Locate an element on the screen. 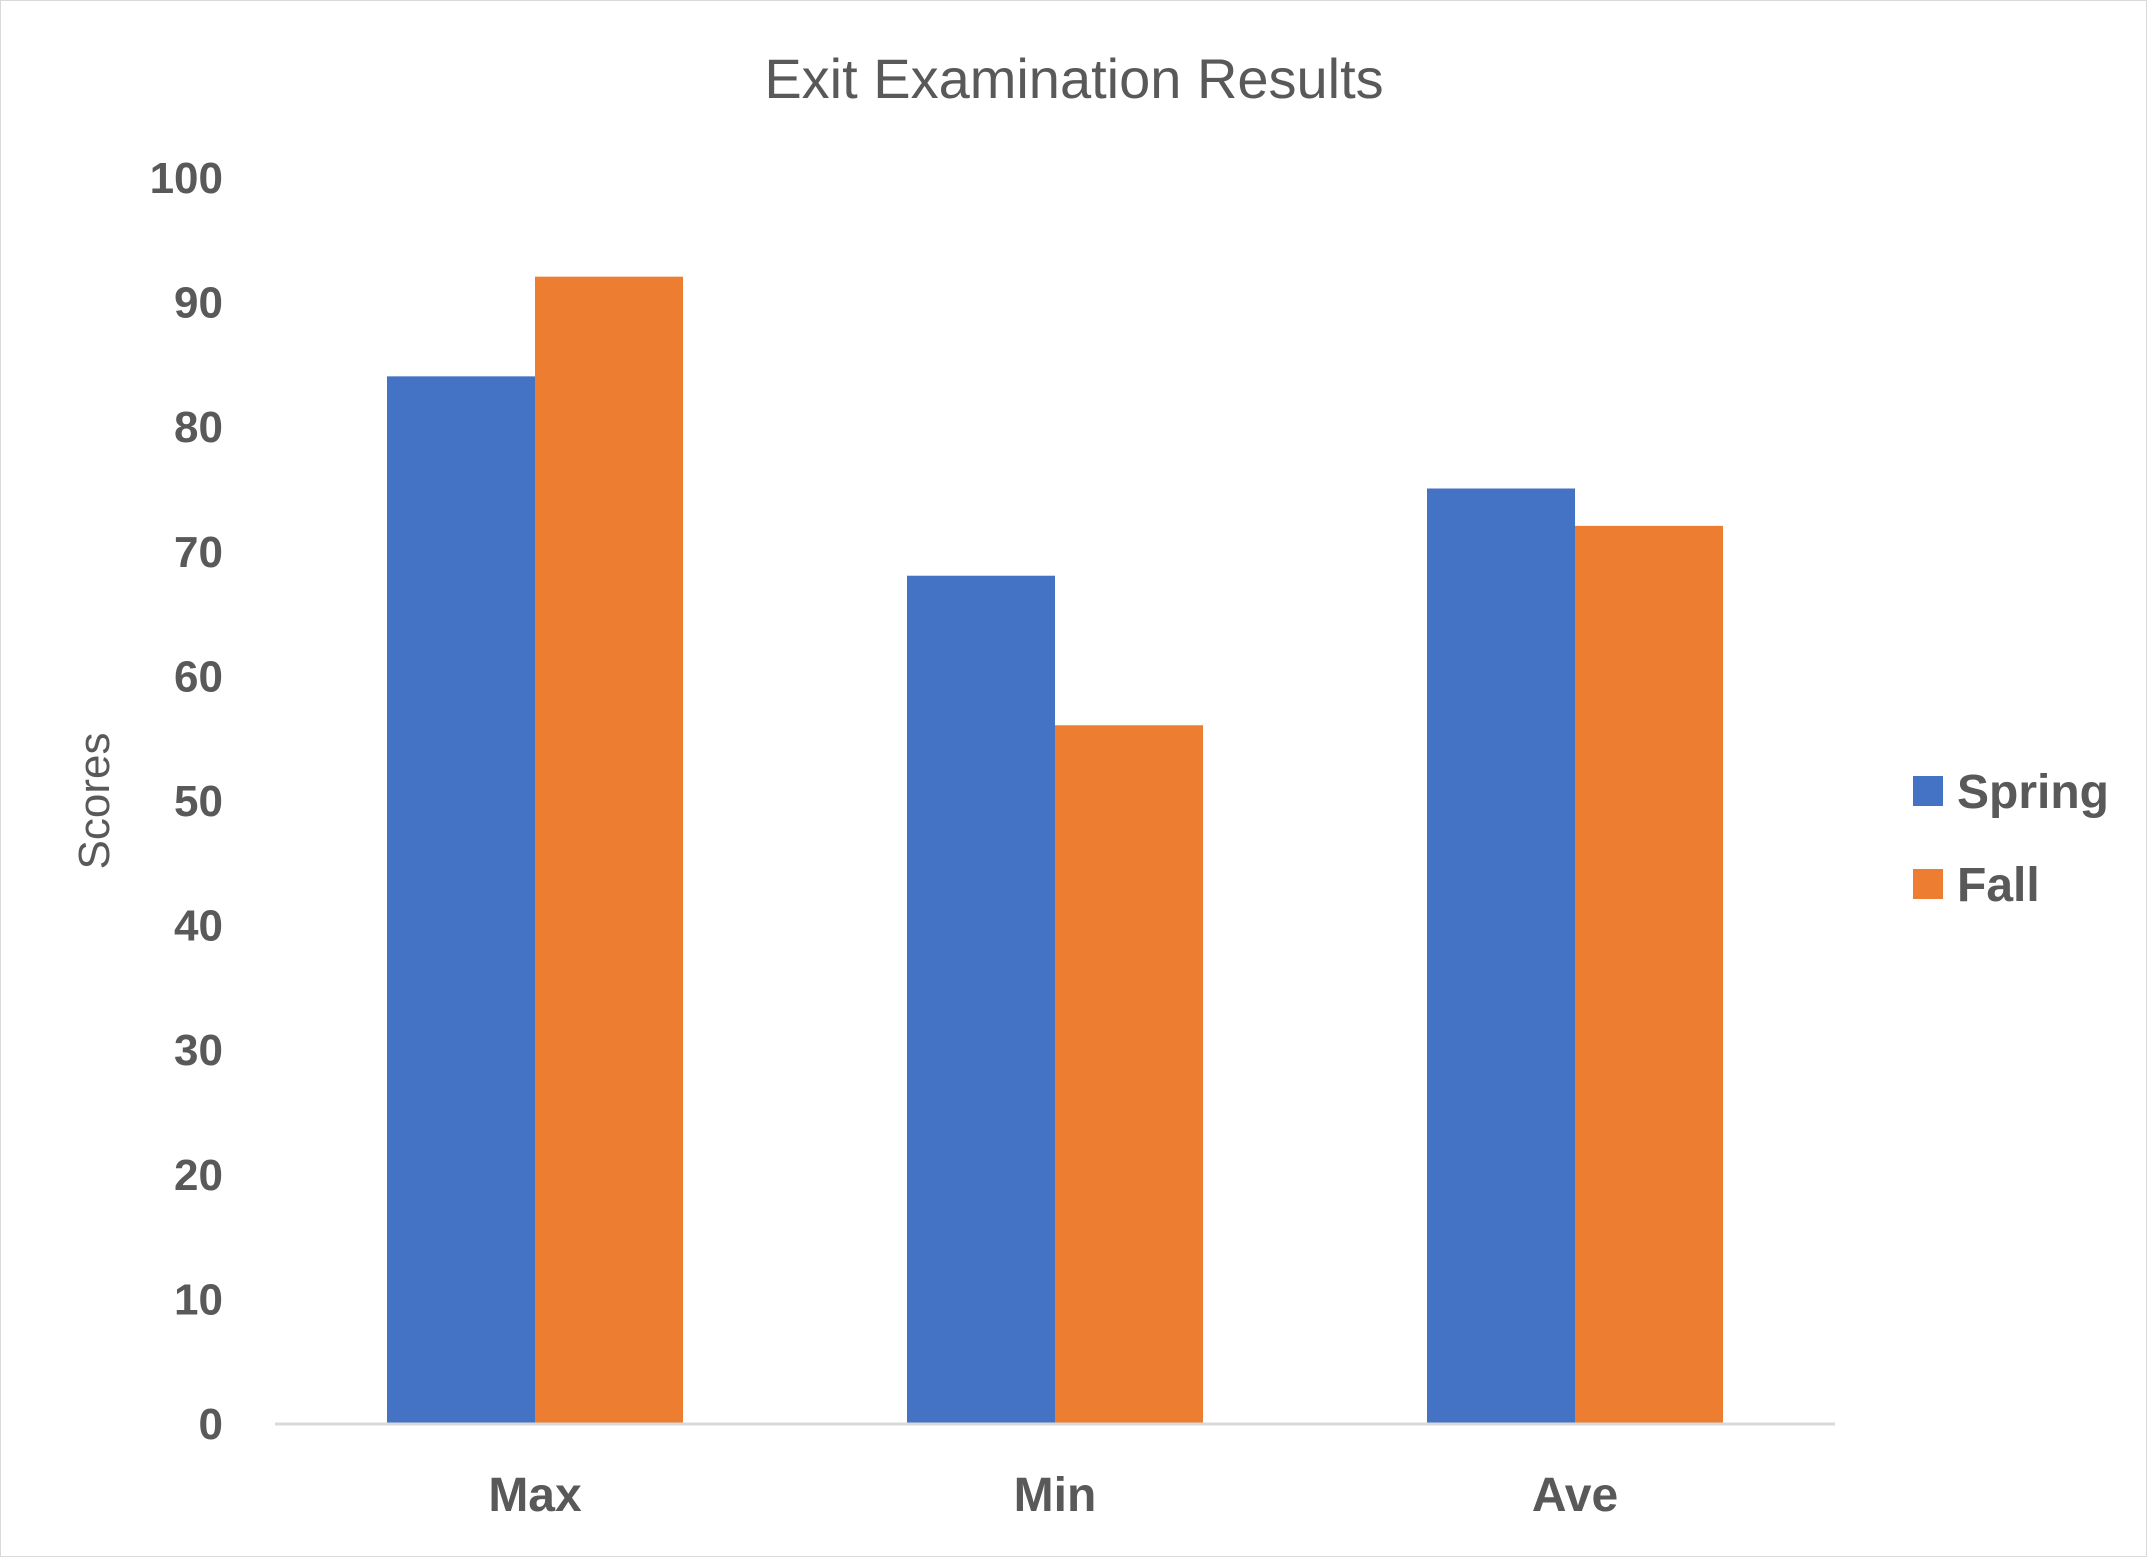 Image resolution: width=2147 pixels, height=1558 pixels. bar-spring-max is located at coordinates (461, 899).